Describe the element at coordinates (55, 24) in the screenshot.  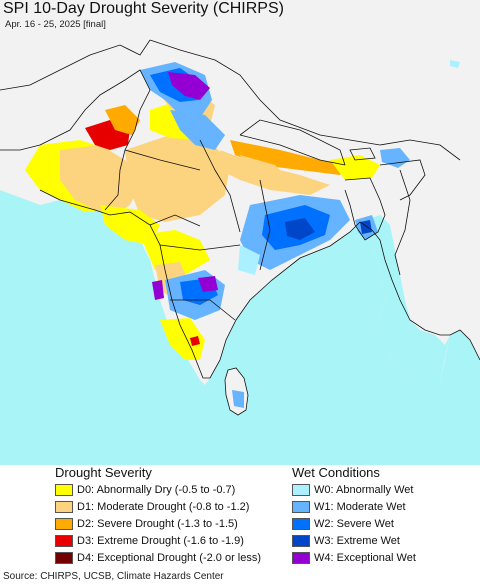
I see `map-subtitle: Apr. 16 - 25, 2025 [final]` at that location.